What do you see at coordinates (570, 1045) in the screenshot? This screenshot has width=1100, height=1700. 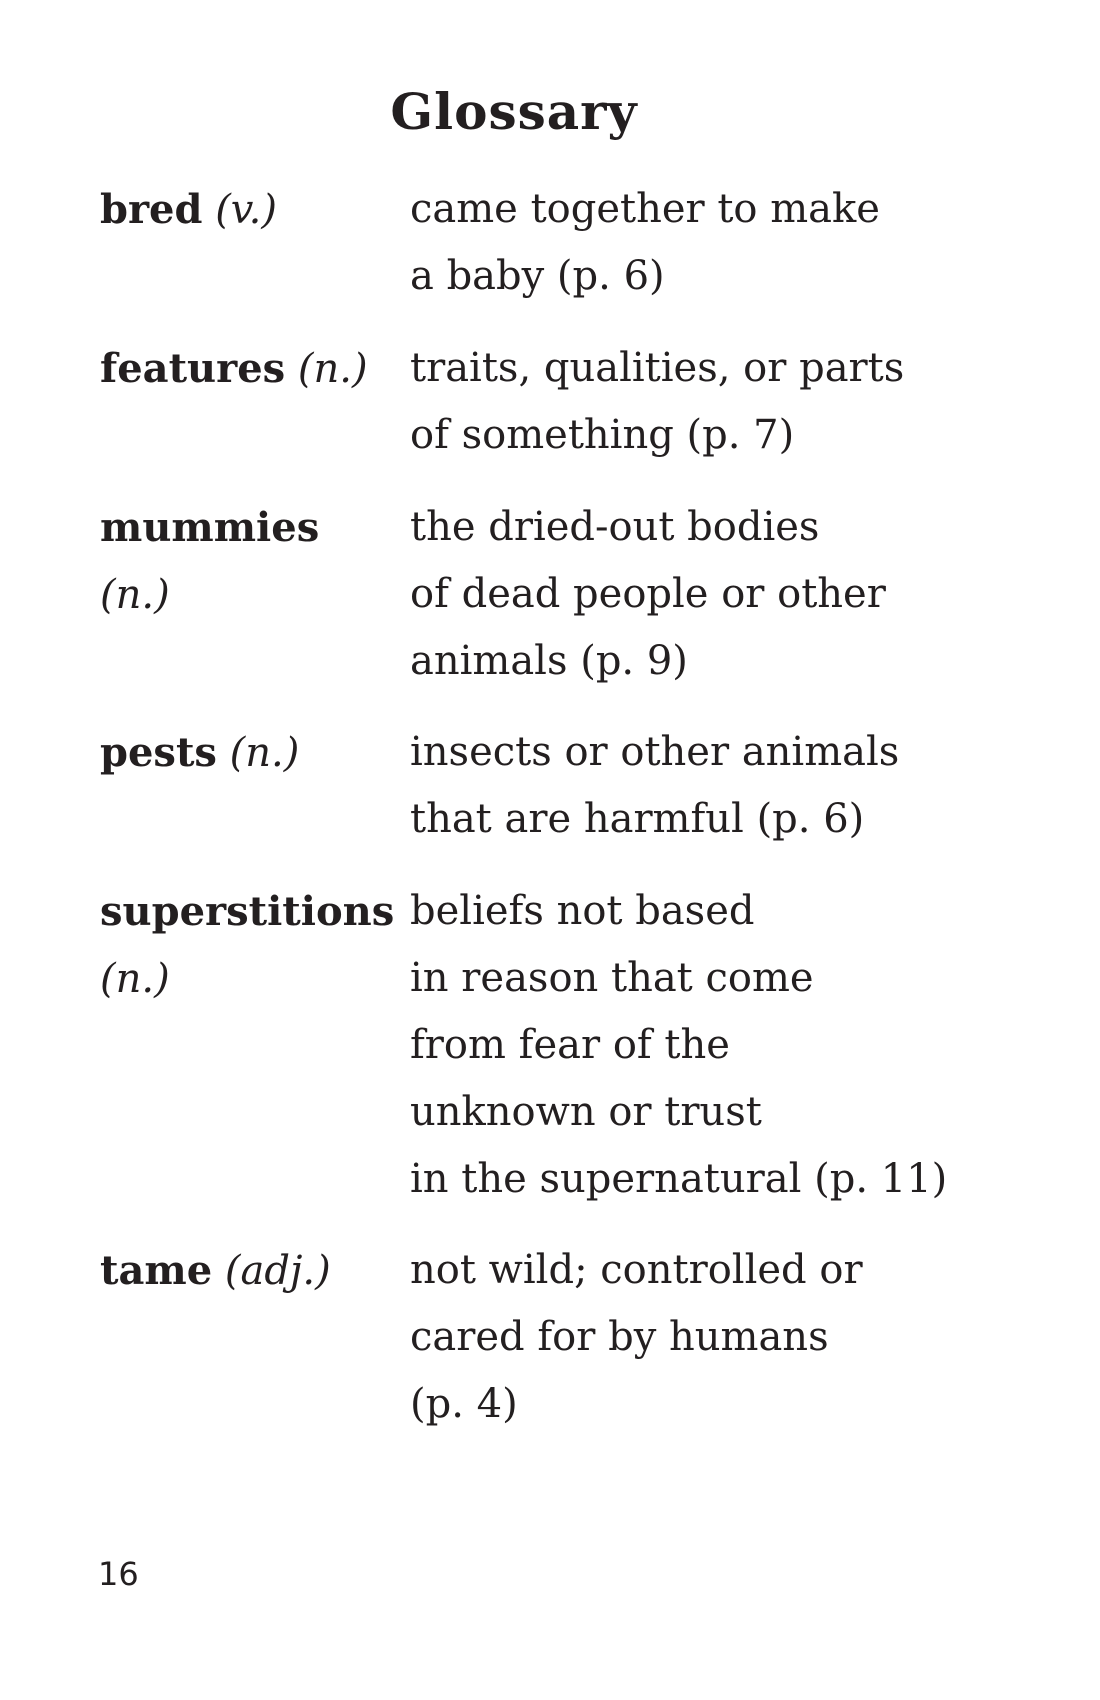 I see `definition-line: from fear of the` at bounding box center [570, 1045].